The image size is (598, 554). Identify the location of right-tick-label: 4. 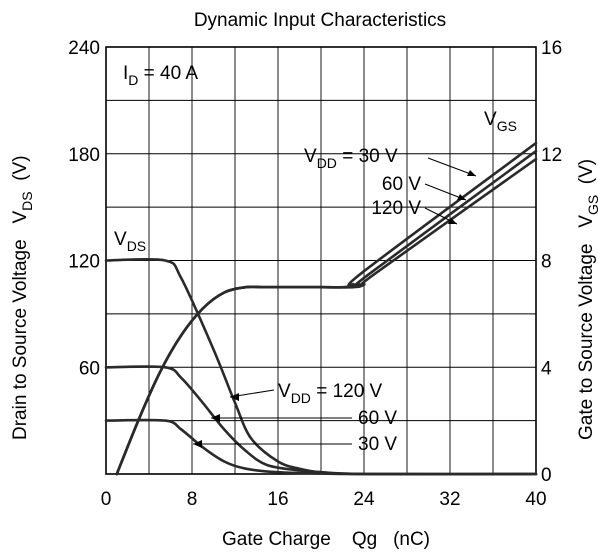
(546, 368).